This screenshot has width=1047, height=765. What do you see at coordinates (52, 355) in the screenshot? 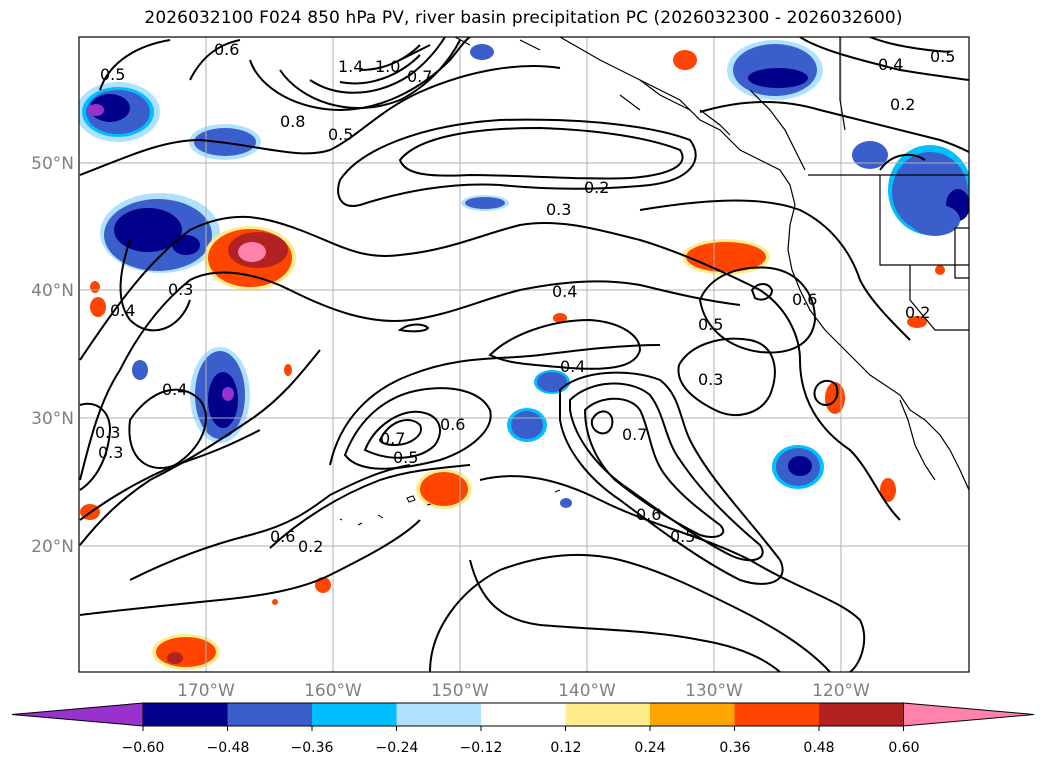
I see `latitude-labels: 50°N 40°N 30°N 20°N` at bounding box center [52, 355].